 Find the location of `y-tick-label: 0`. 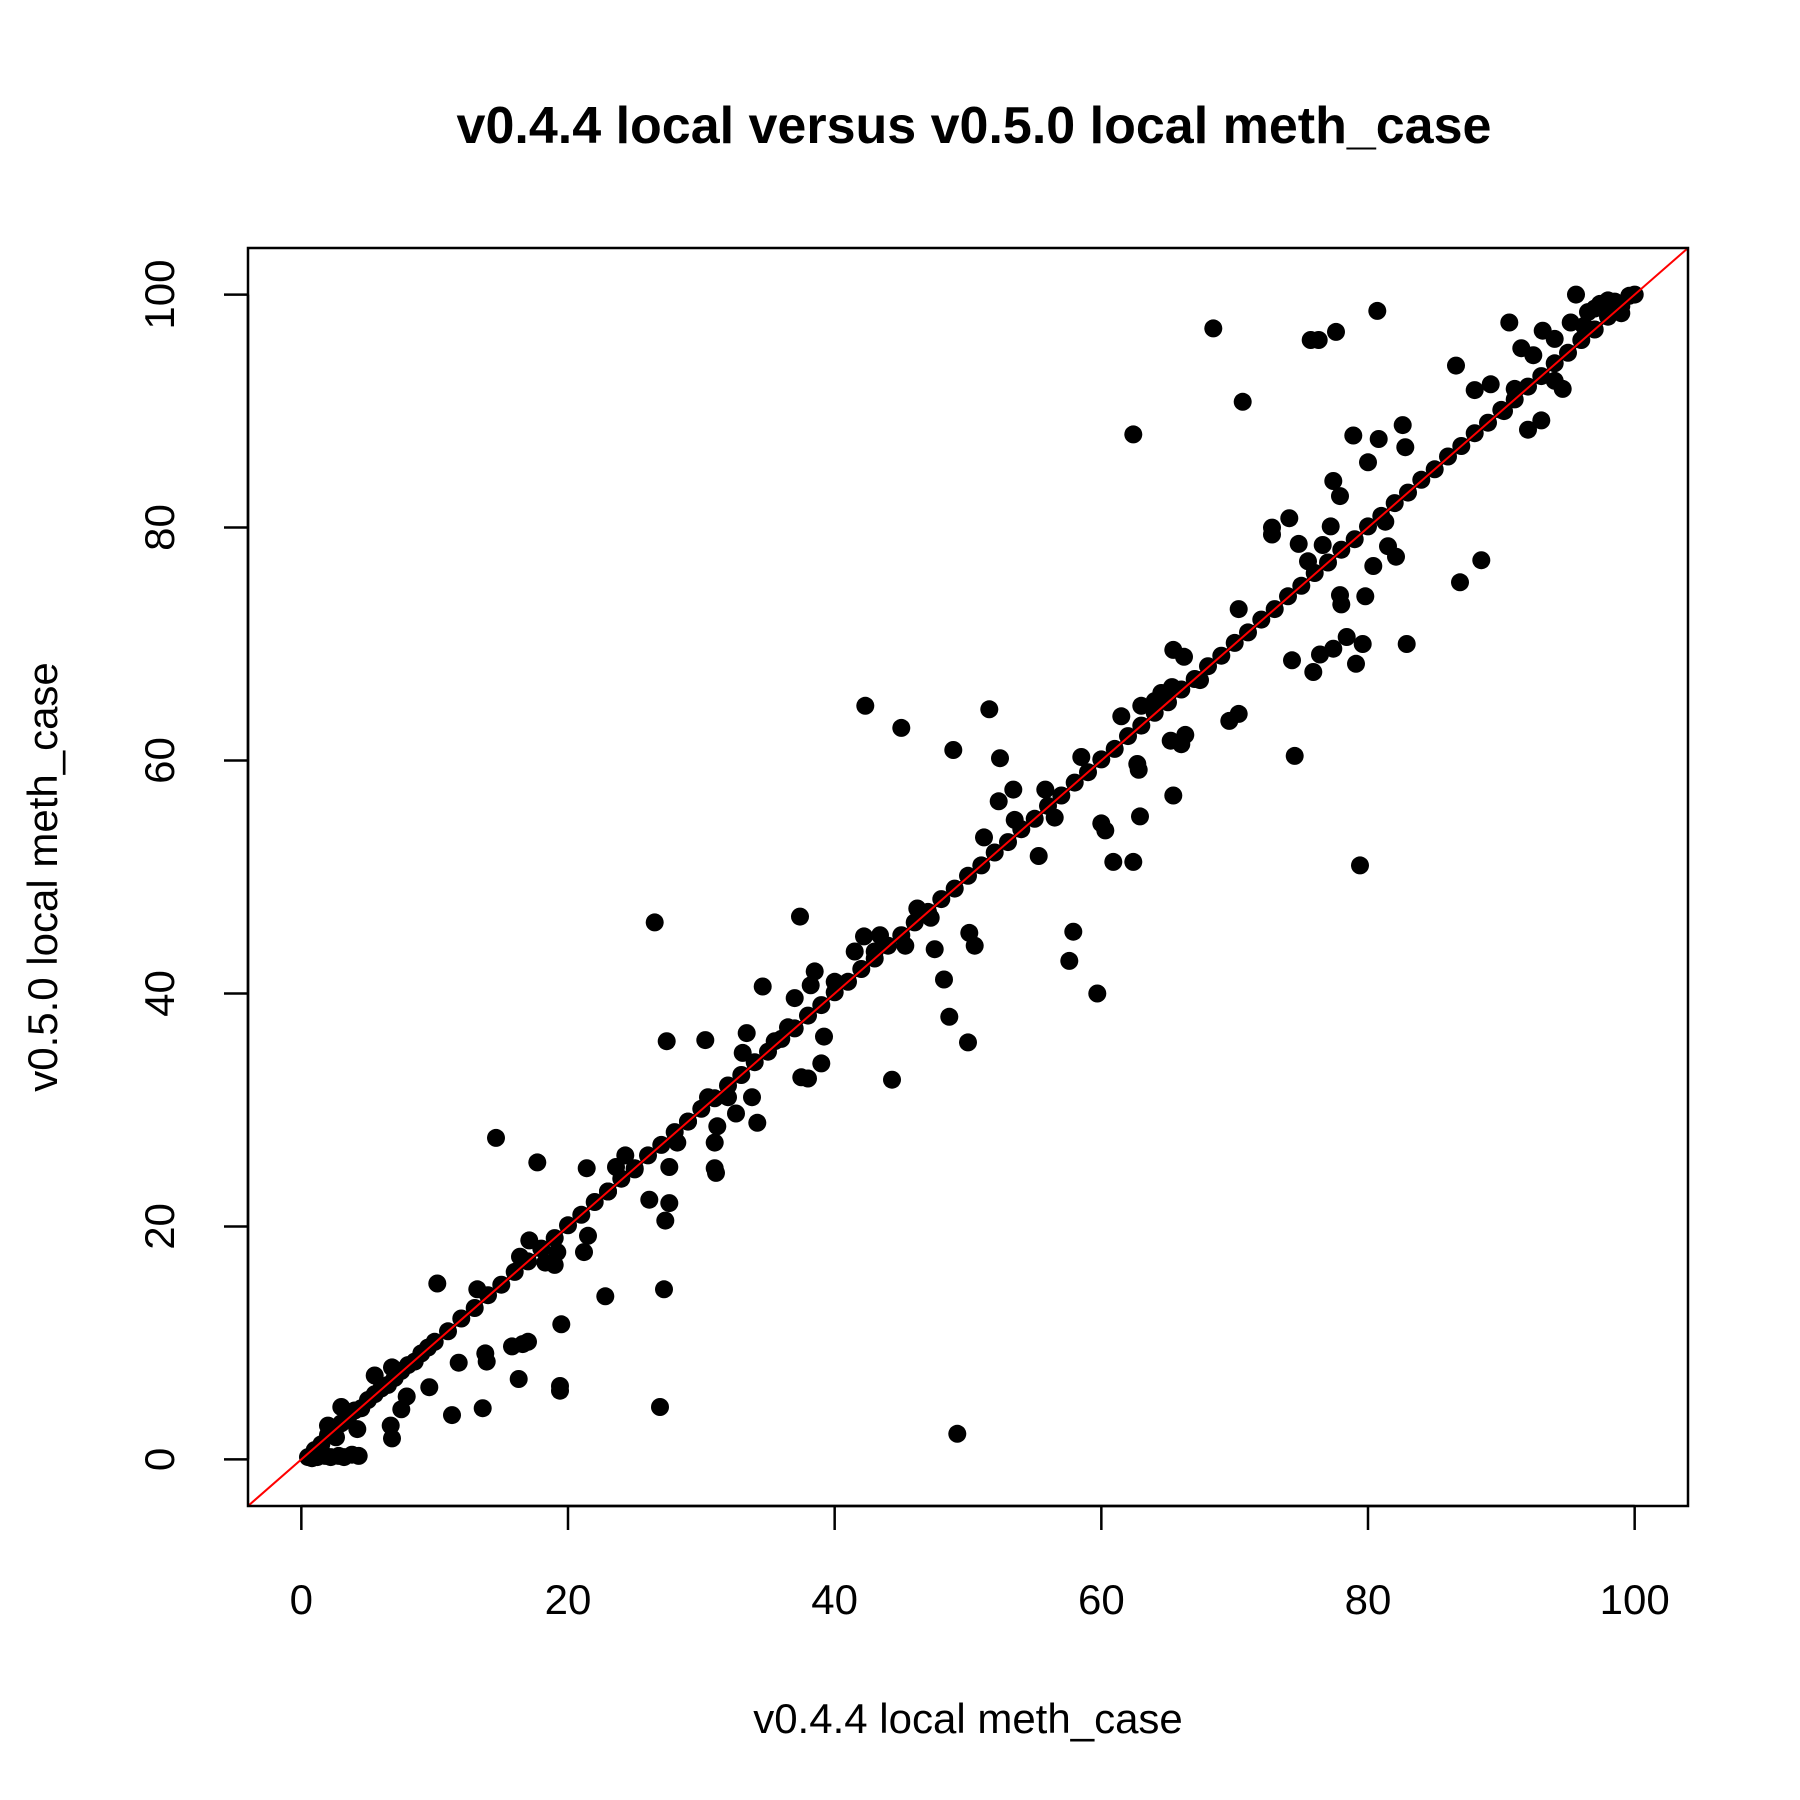

y-tick-label: 0 is located at coordinates (159, 1459).